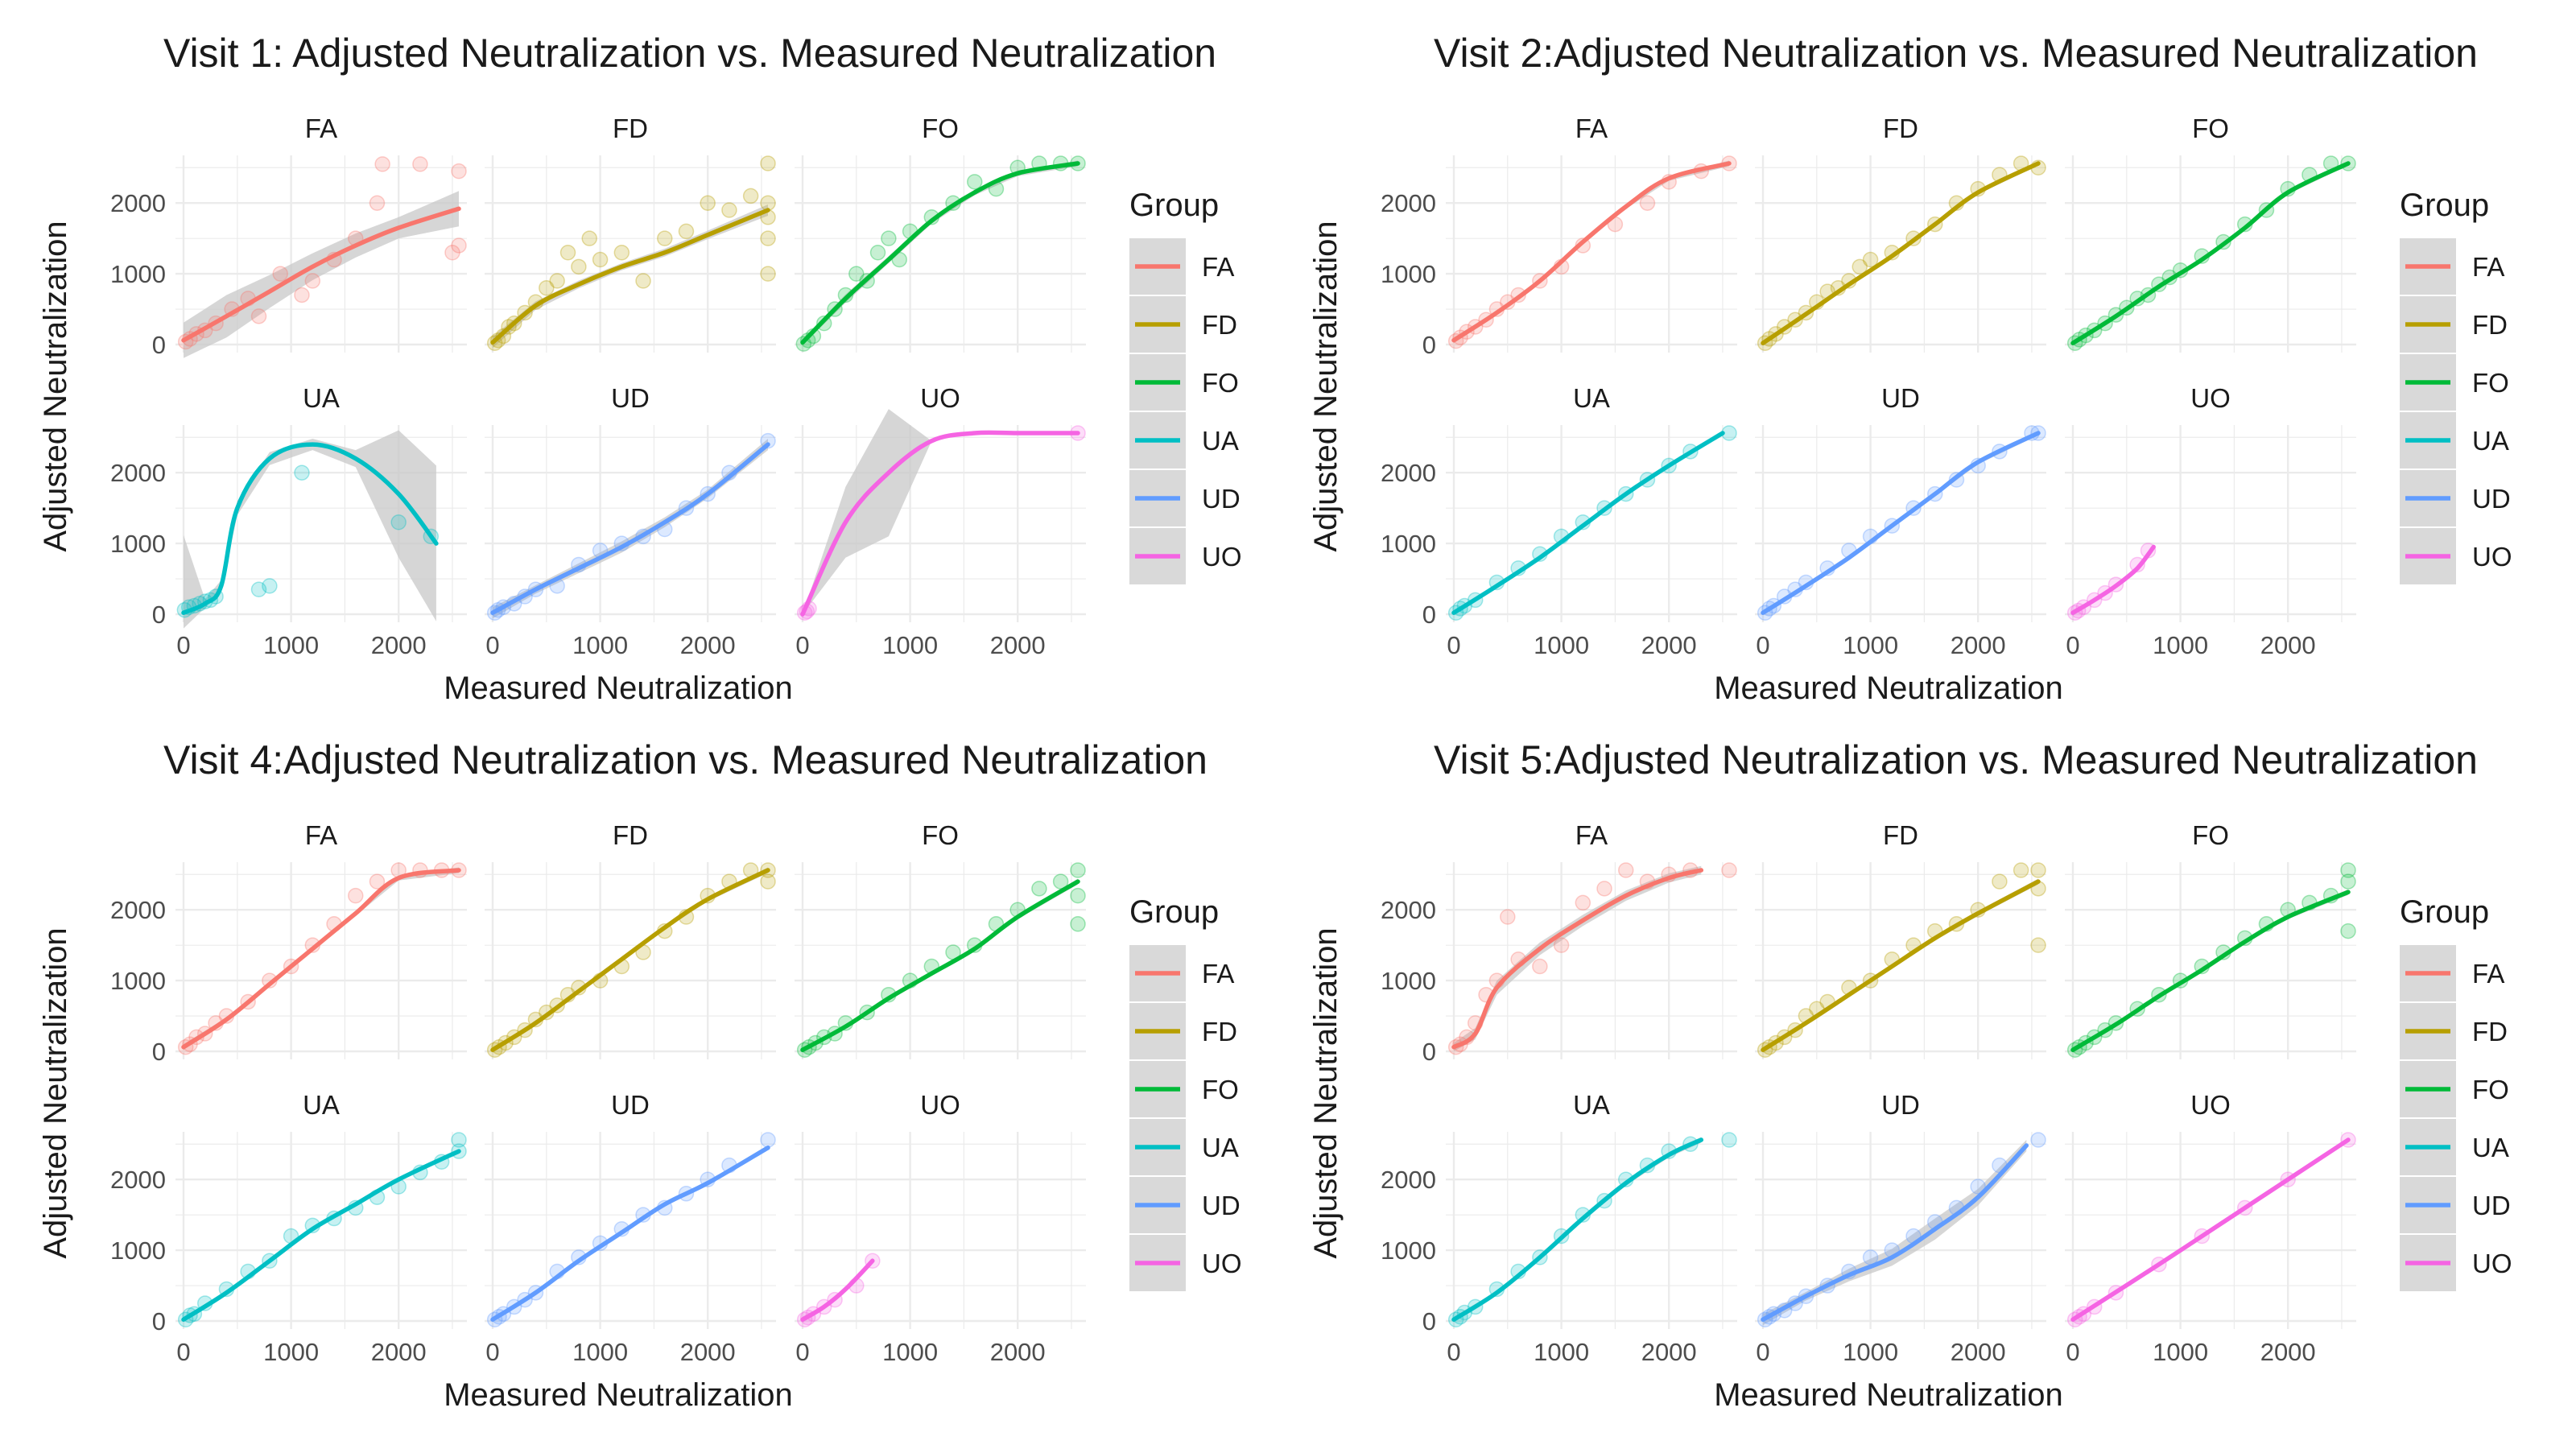 This screenshot has width=2576, height=1449. I want to click on legend-label: FA, so click(2488, 267).